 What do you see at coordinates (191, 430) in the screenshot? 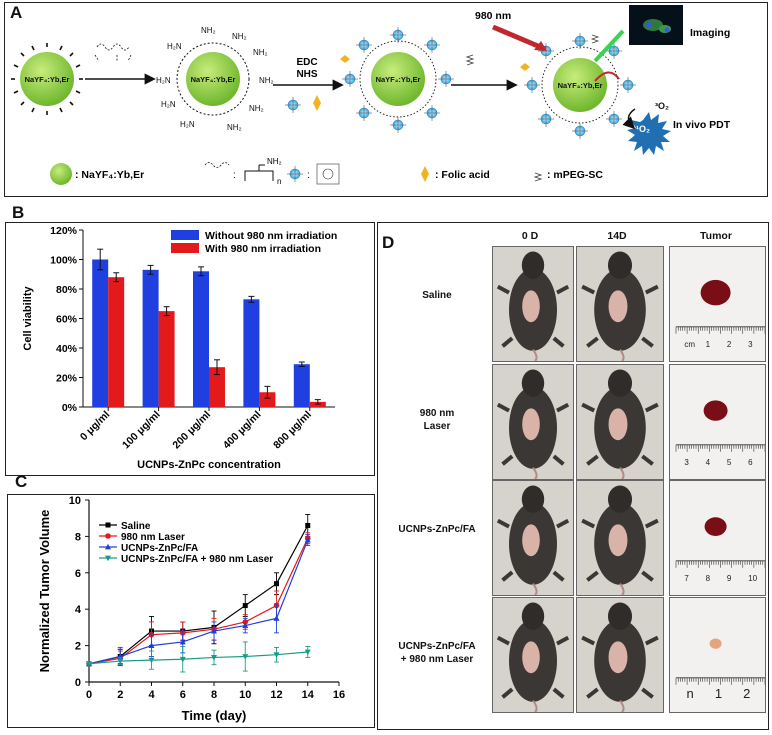
I see `b-x-tick-label: 200 μg/ml` at bounding box center [191, 430].